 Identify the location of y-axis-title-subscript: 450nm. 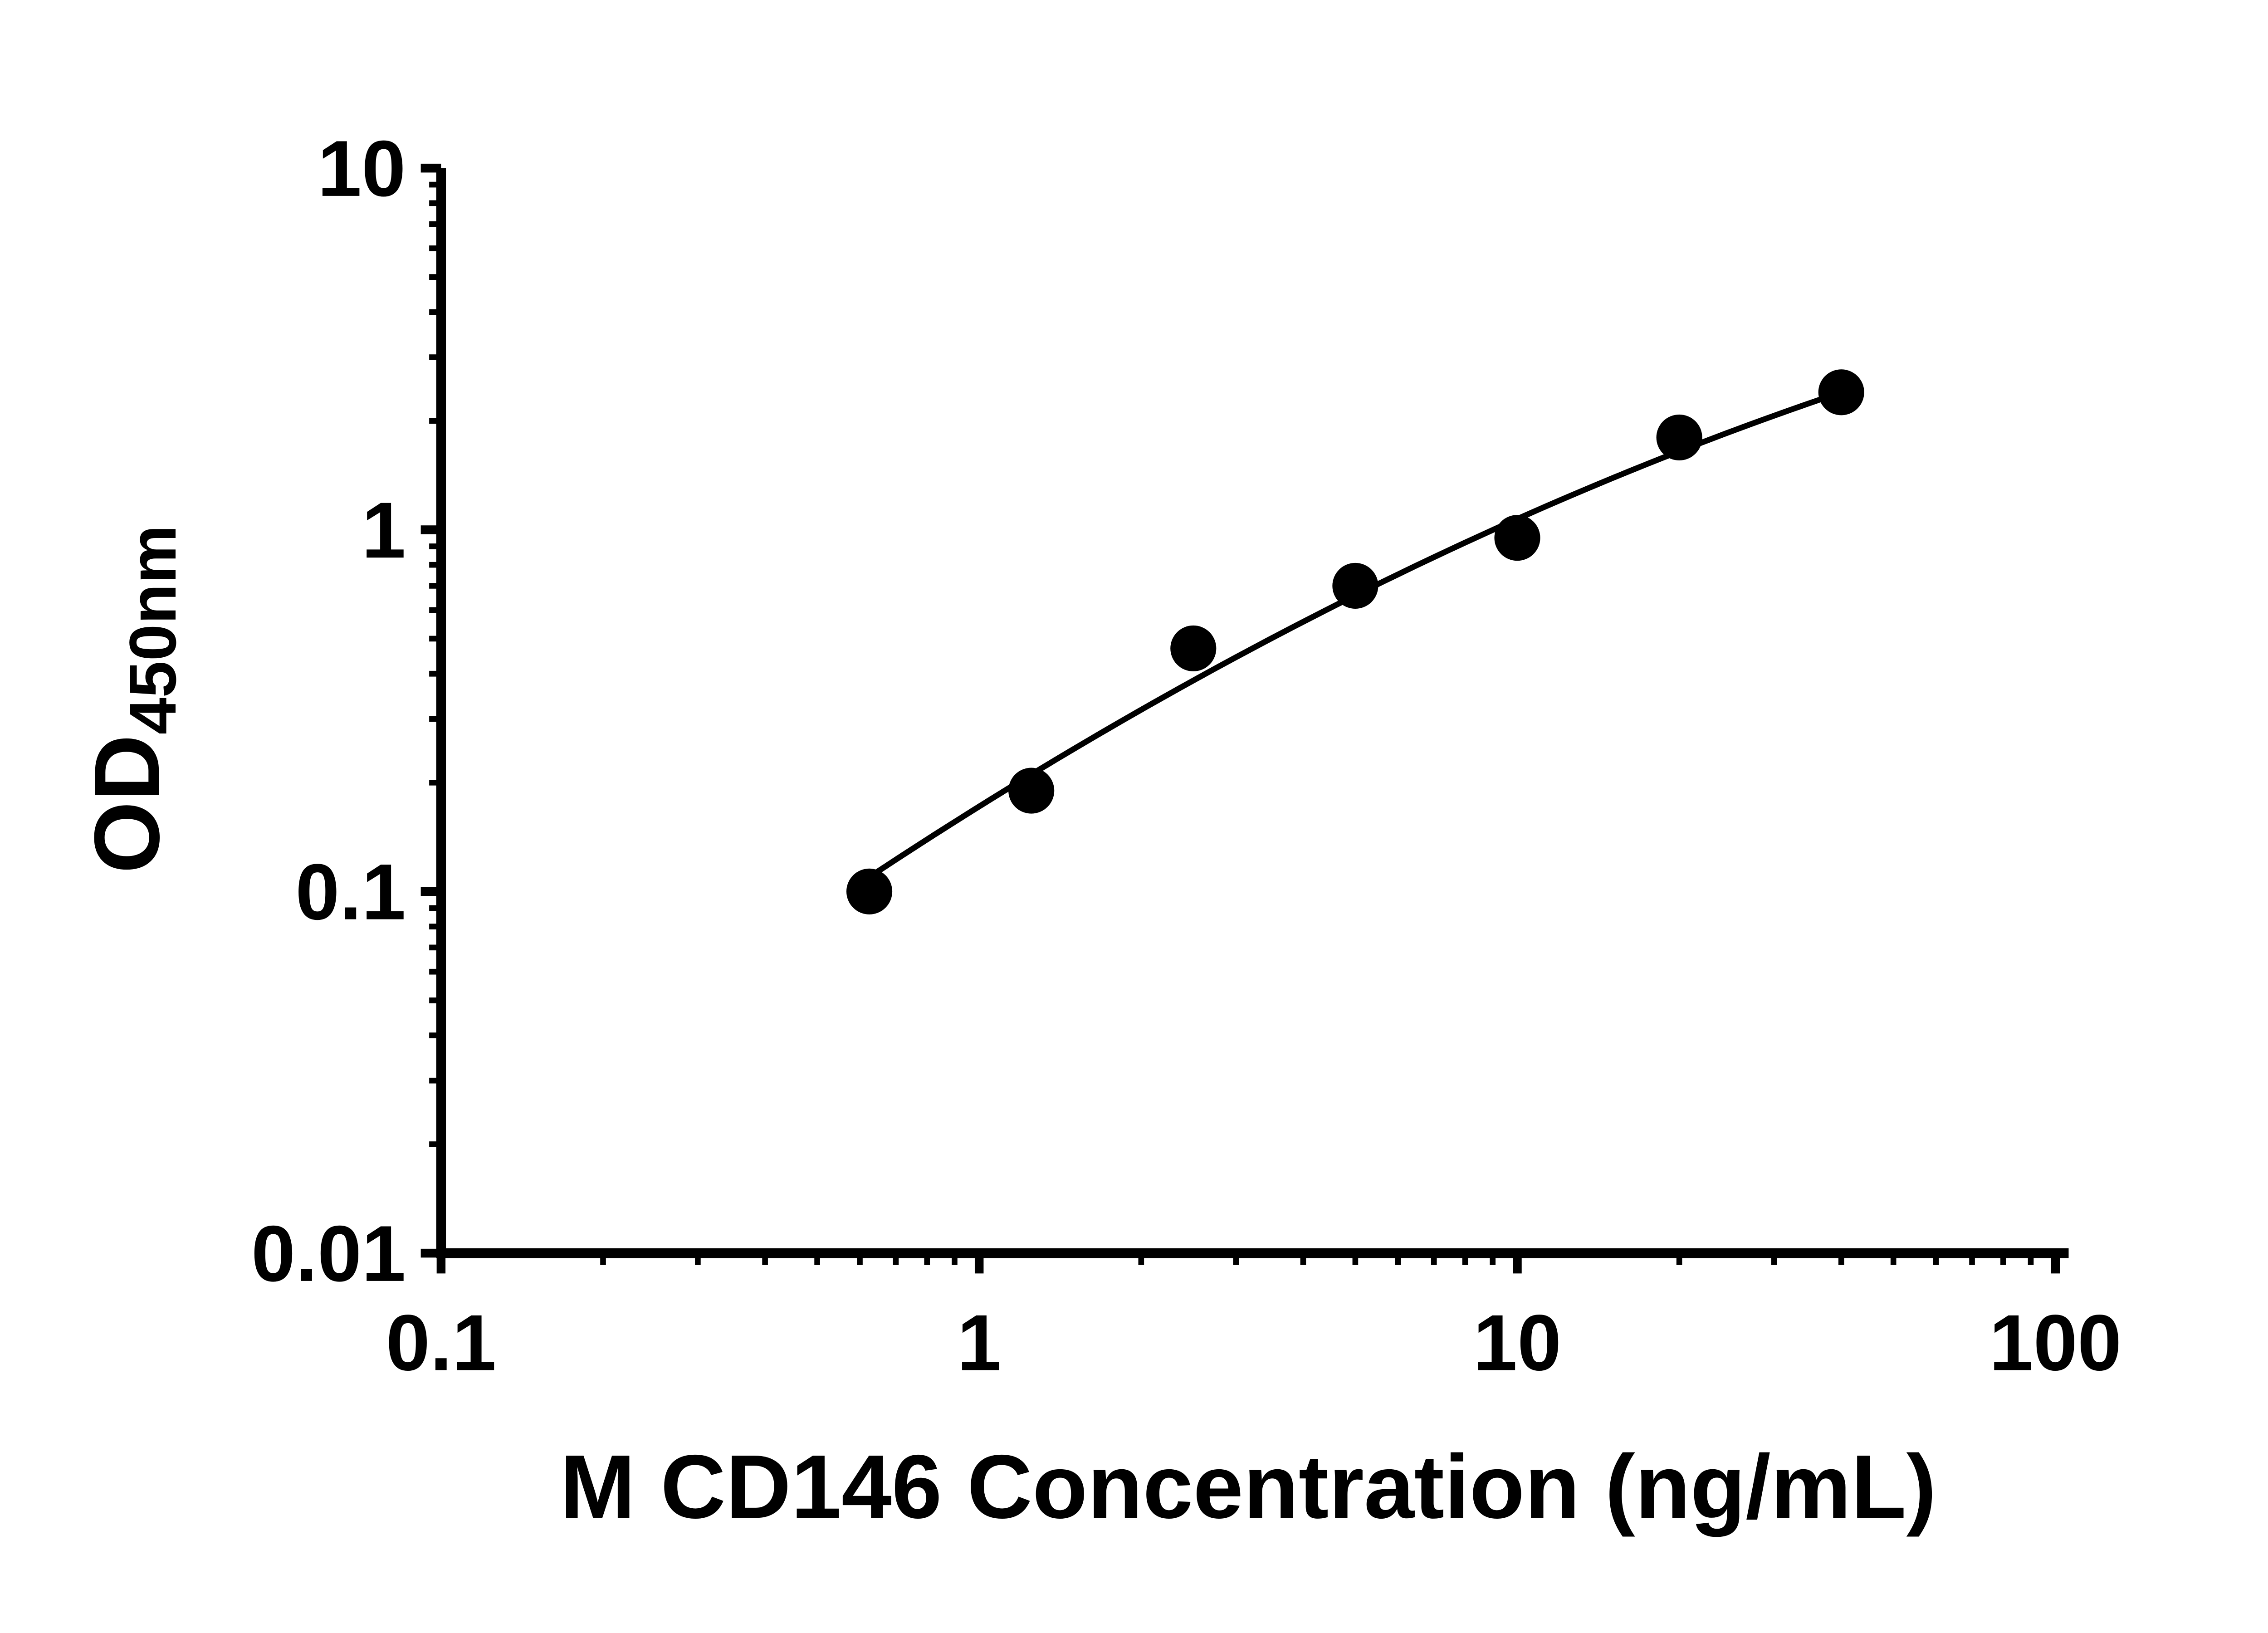
(153, 629).